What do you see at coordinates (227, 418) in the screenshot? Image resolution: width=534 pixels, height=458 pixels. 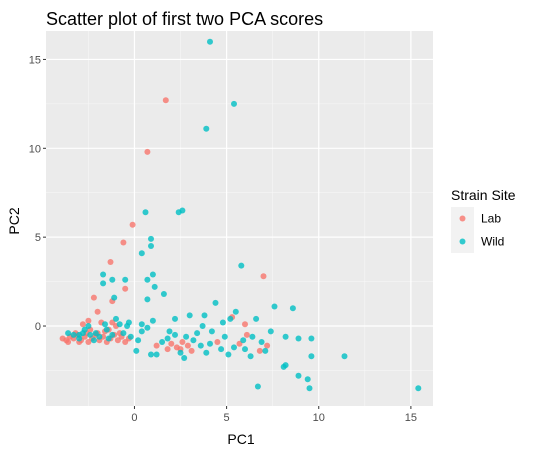 I see `x-tick-label: 5` at bounding box center [227, 418].